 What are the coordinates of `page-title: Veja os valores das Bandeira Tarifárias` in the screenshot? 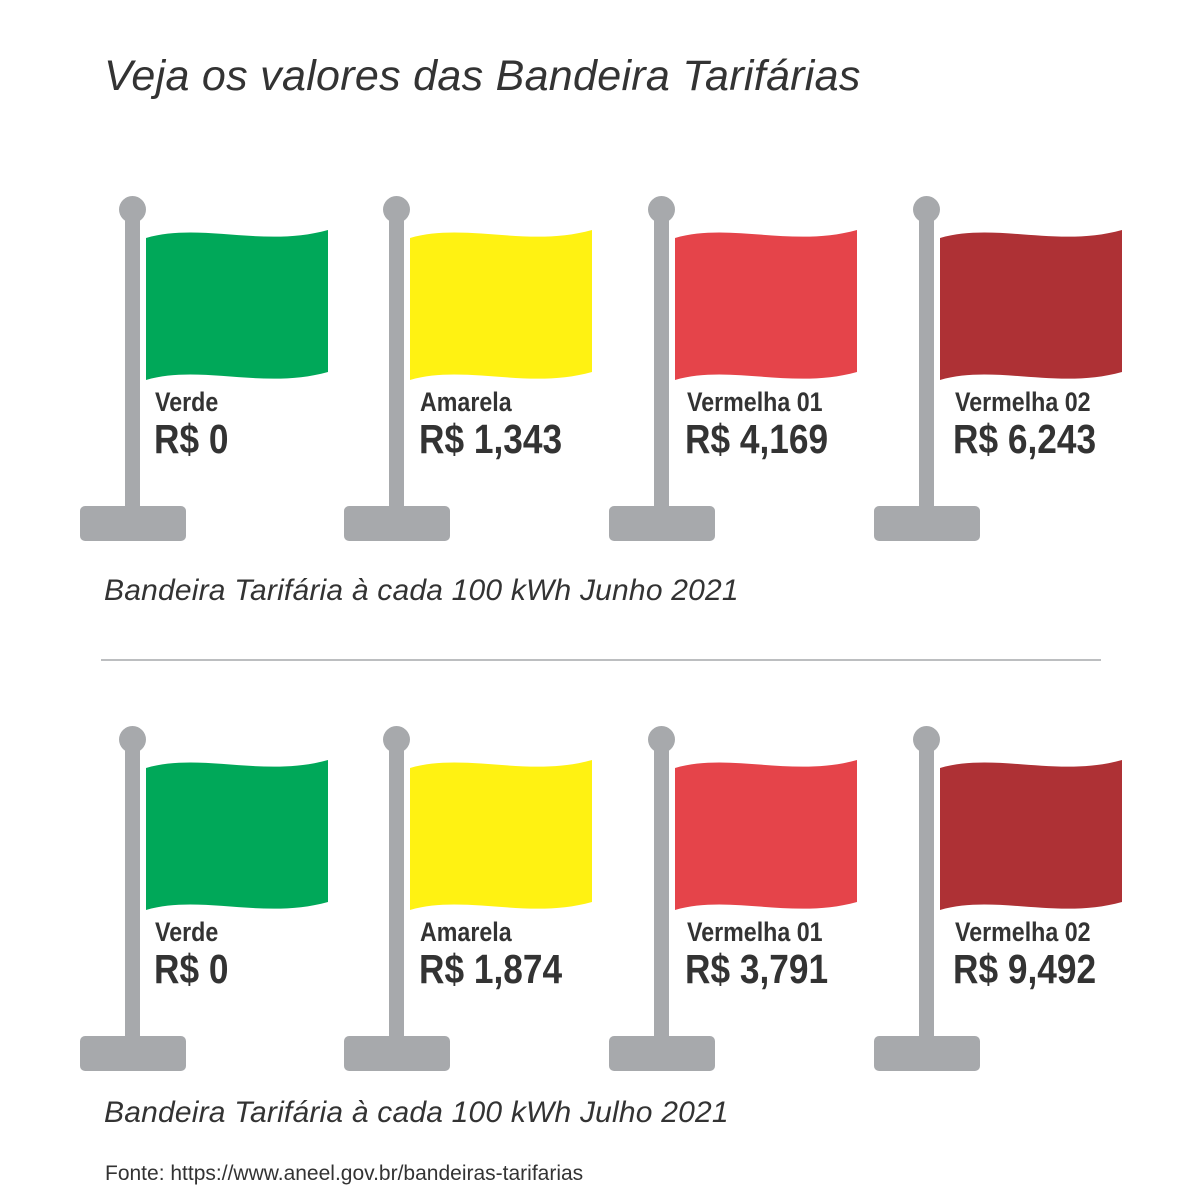 It's located at (482, 76).